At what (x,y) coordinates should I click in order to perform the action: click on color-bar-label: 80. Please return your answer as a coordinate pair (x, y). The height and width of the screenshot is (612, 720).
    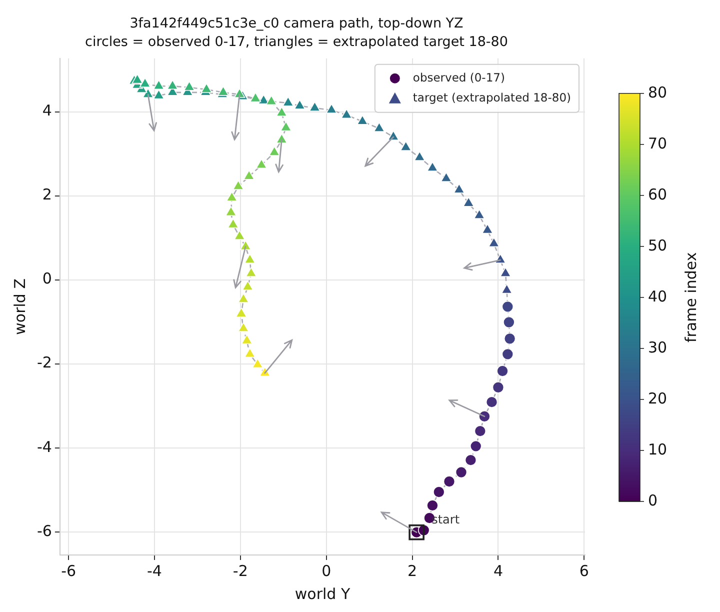
    Looking at the image, I should click on (658, 92).